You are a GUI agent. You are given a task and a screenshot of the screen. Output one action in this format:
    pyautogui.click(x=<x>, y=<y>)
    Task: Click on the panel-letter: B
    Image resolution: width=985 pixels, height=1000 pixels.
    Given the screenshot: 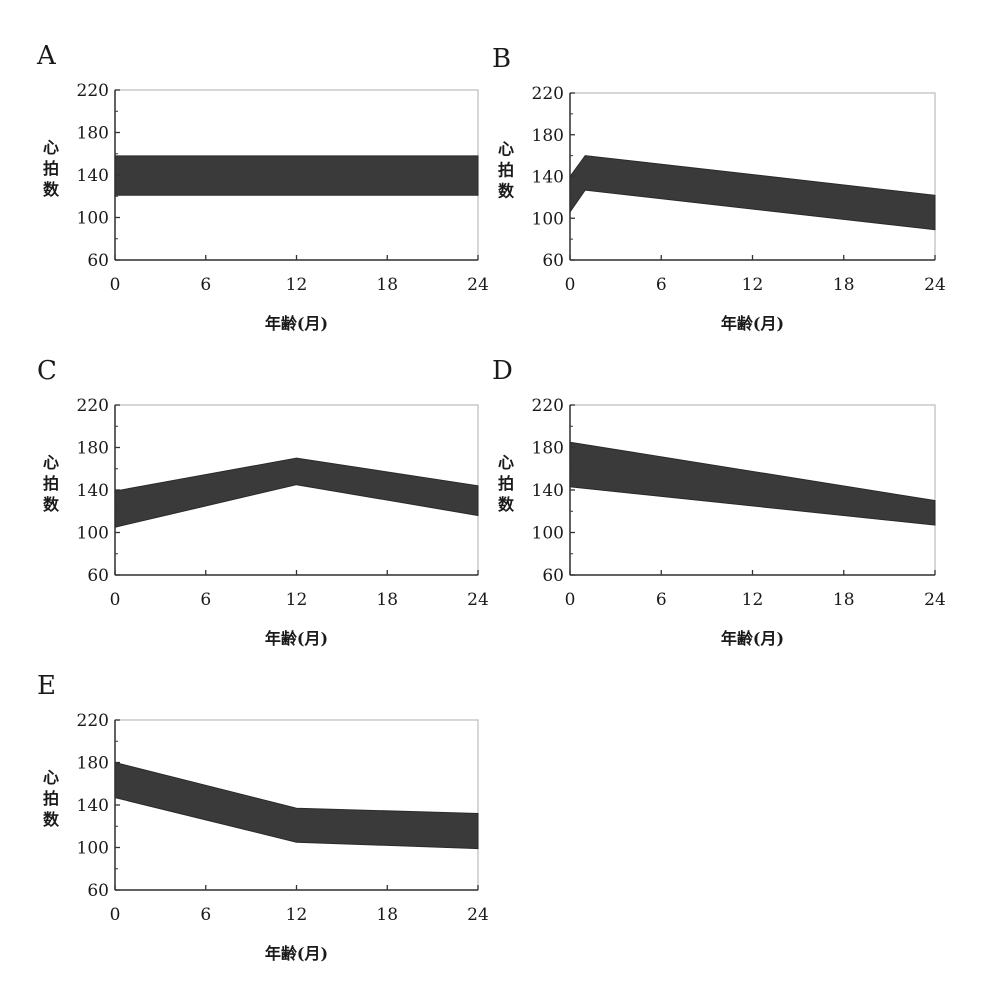 What is the action you would take?
    pyautogui.click(x=501, y=59)
    